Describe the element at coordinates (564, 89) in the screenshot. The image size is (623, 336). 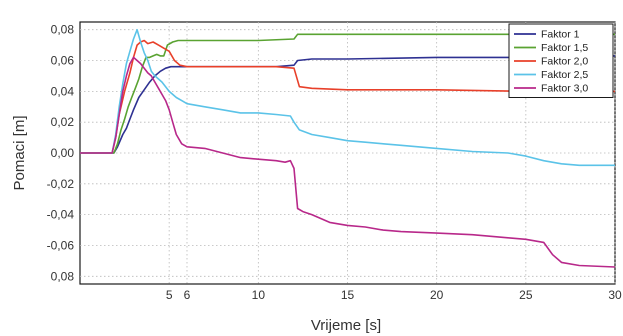
I see `legend-label: Faktor 3,0` at that location.